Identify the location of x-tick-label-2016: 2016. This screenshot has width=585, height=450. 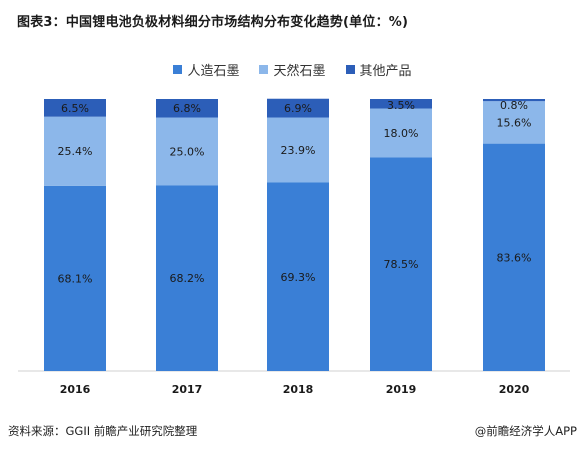
(75, 389).